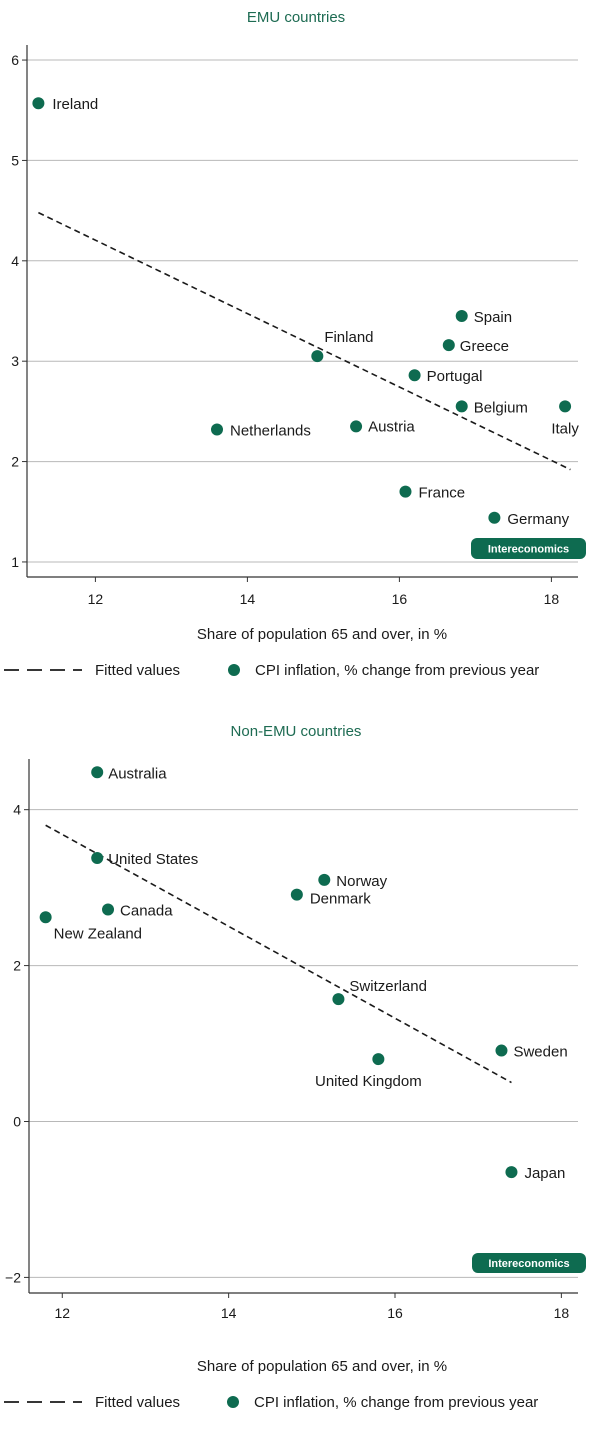  I want to click on non-emu-y-tick-label: 4, so click(17, 810).